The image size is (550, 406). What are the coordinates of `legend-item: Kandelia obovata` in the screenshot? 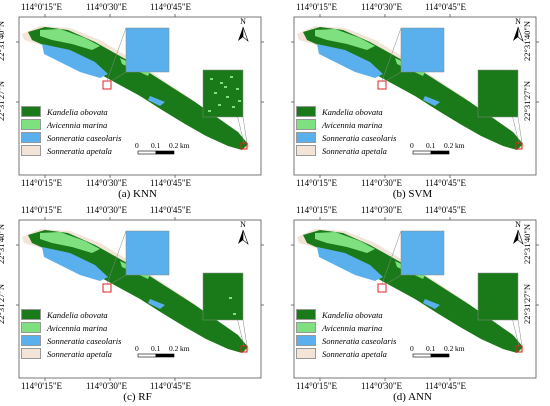 It's located at (346, 111).